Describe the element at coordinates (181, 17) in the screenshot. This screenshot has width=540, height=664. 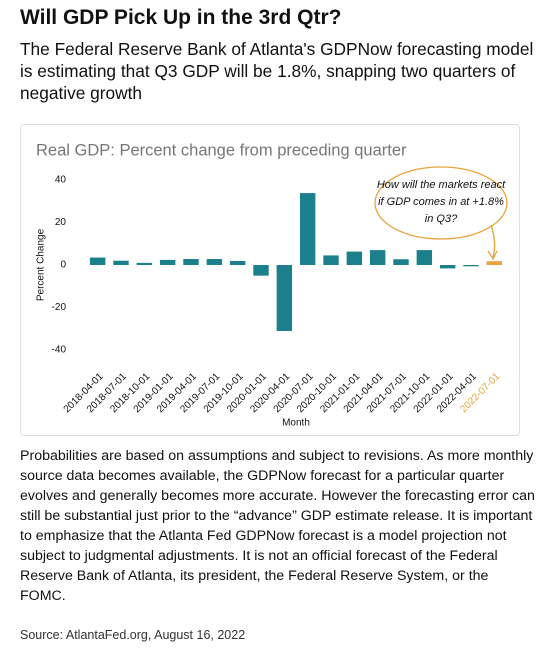
I see `page-title: Will GDP Pick Up in the 3rd Qtr?` at that location.